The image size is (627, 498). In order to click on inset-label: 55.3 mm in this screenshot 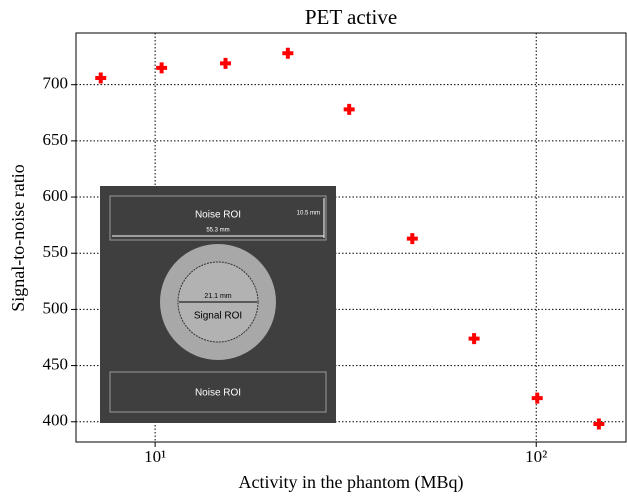, I will do `click(217, 231)`.